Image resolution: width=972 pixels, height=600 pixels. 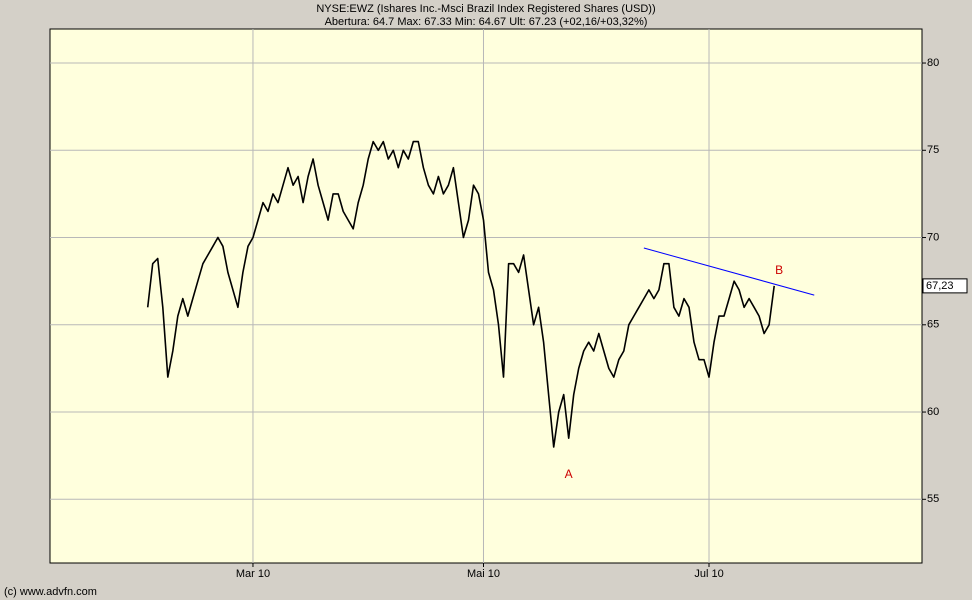 I want to click on y-tick-label: 80, so click(x=933, y=63).